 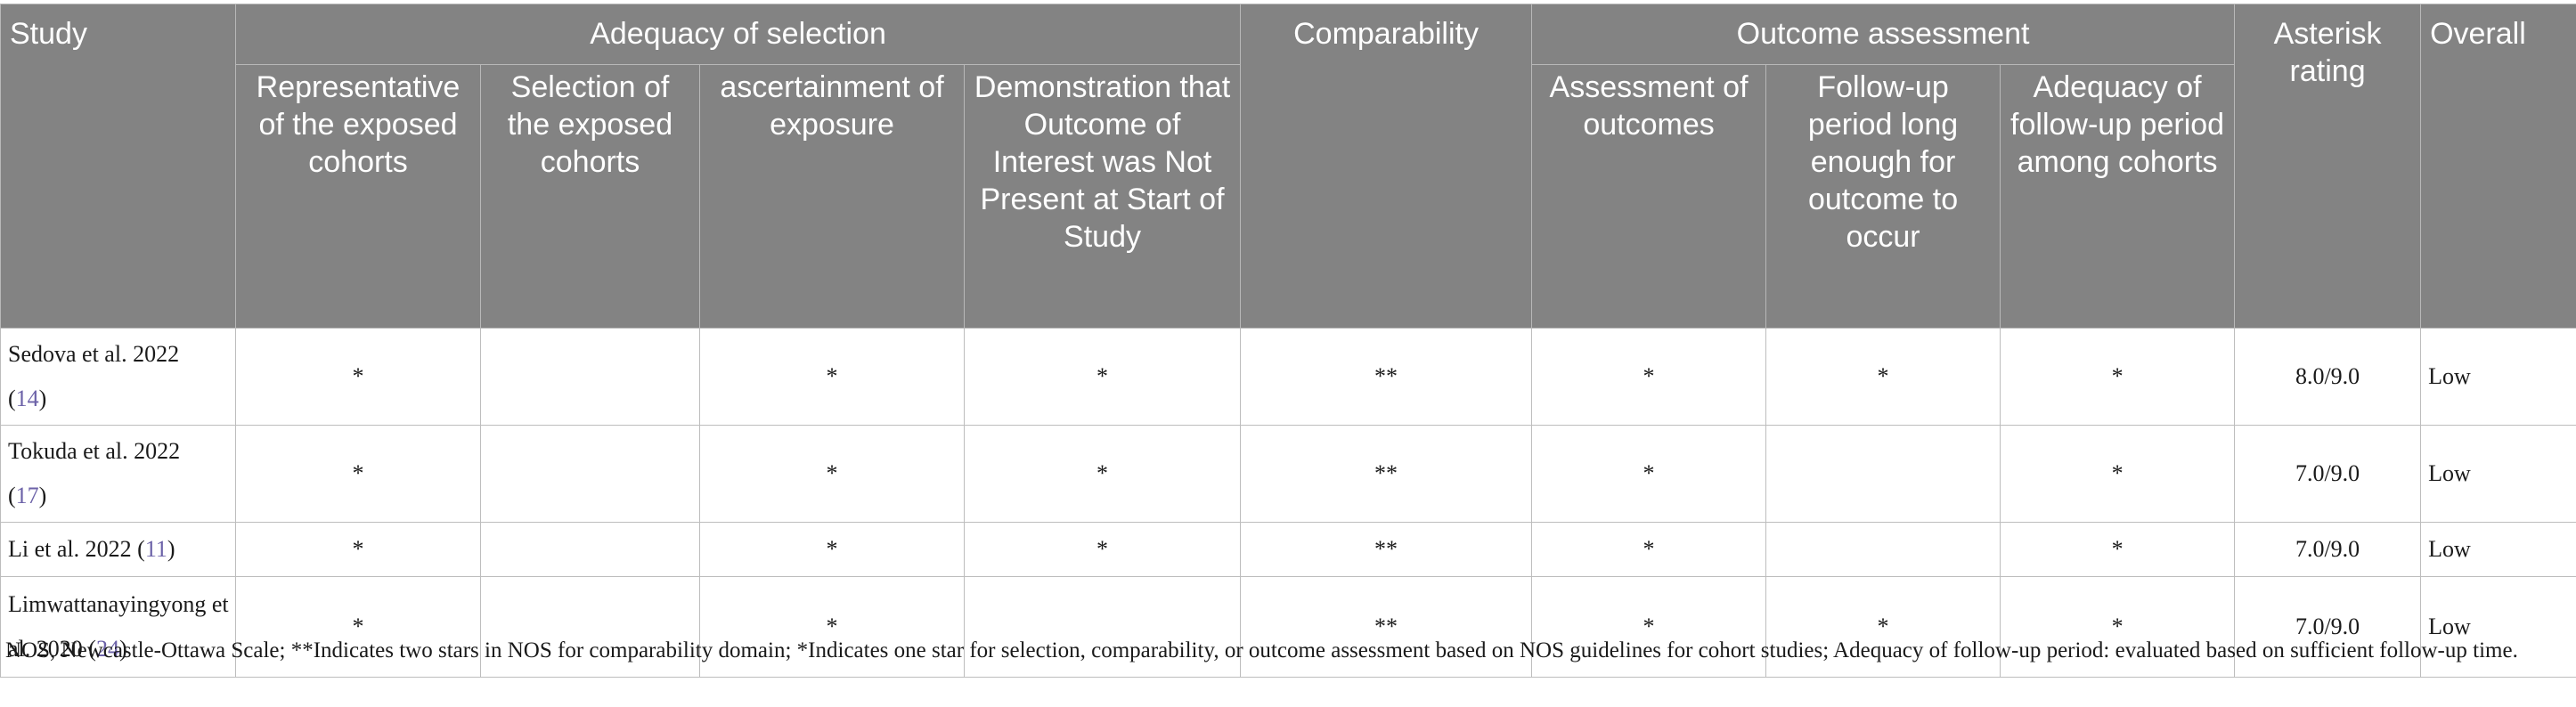 I want to click on header-selection: Selection of the exposed cohorts, so click(x=590, y=196).